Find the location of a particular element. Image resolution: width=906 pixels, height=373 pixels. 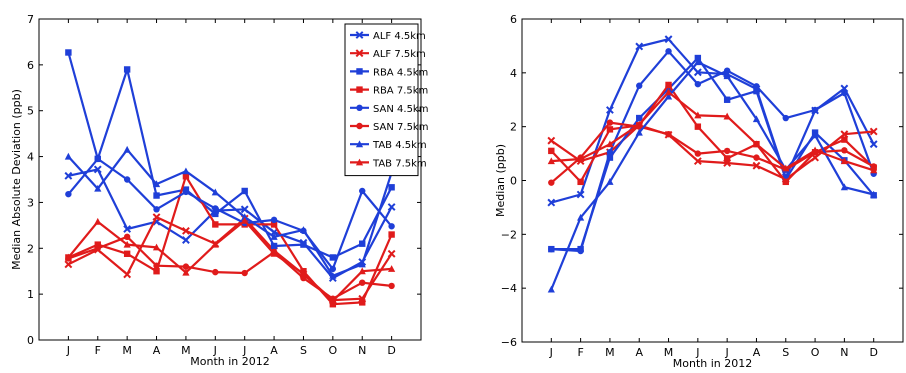

series-rba-7-5km is located at coordinates (712, 133).